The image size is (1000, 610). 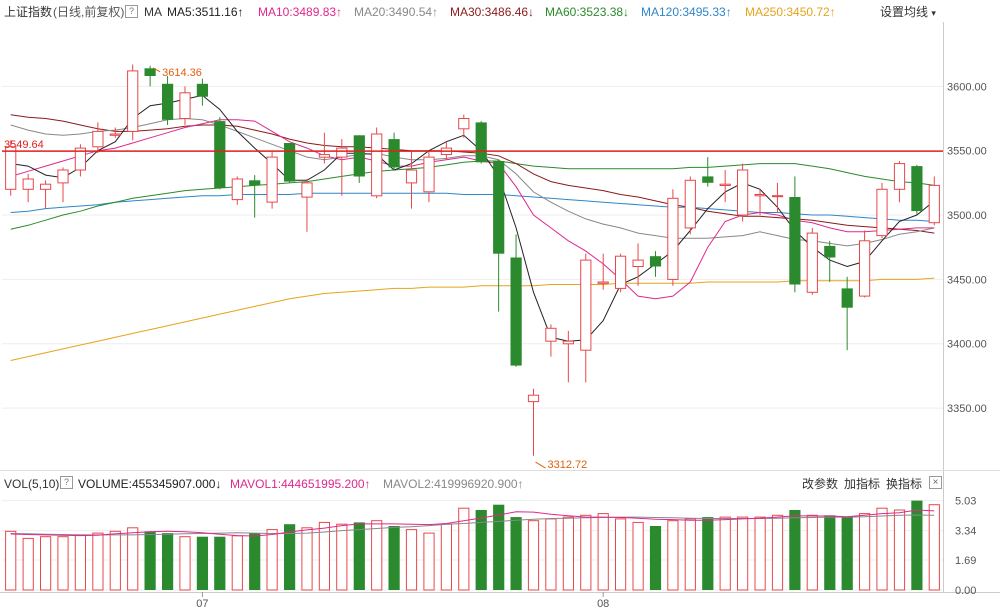 What do you see at coordinates (300, 12) in the screenshot?
I see `ma10-value: MA10:3489.83↑` at bounding box center [300, 12].